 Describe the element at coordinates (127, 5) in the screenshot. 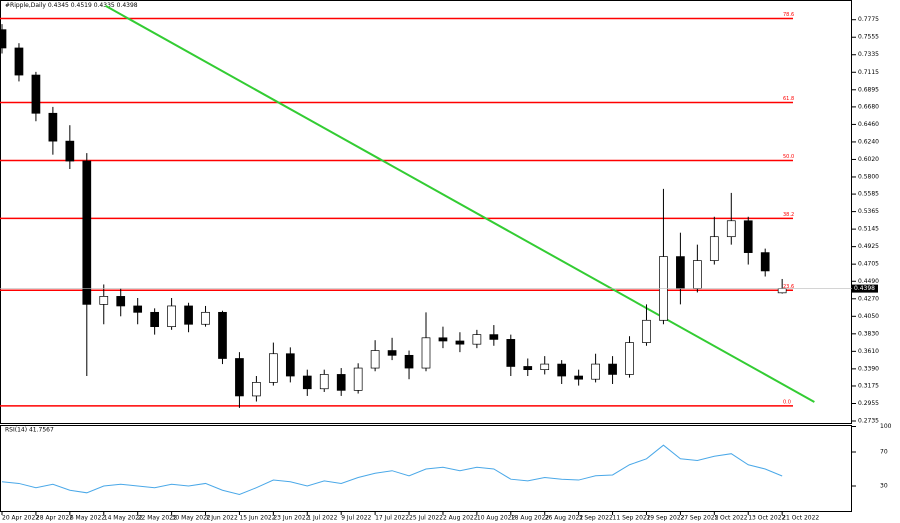

I see `close: 0.4398` at that location.